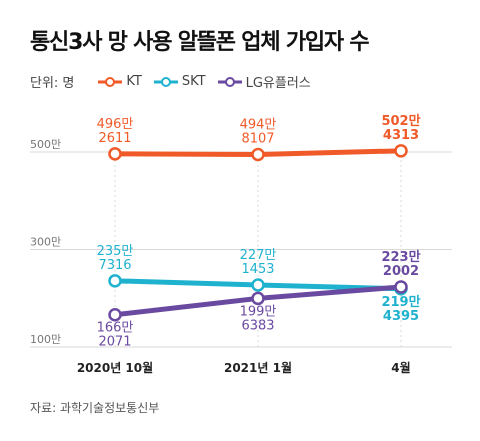 The height and width of the screenshot is (441, 480). What do you see at coordinates (400, 257) in the screenshot?
I see `data-label-top: 223만` at bounding box center [400, 257].